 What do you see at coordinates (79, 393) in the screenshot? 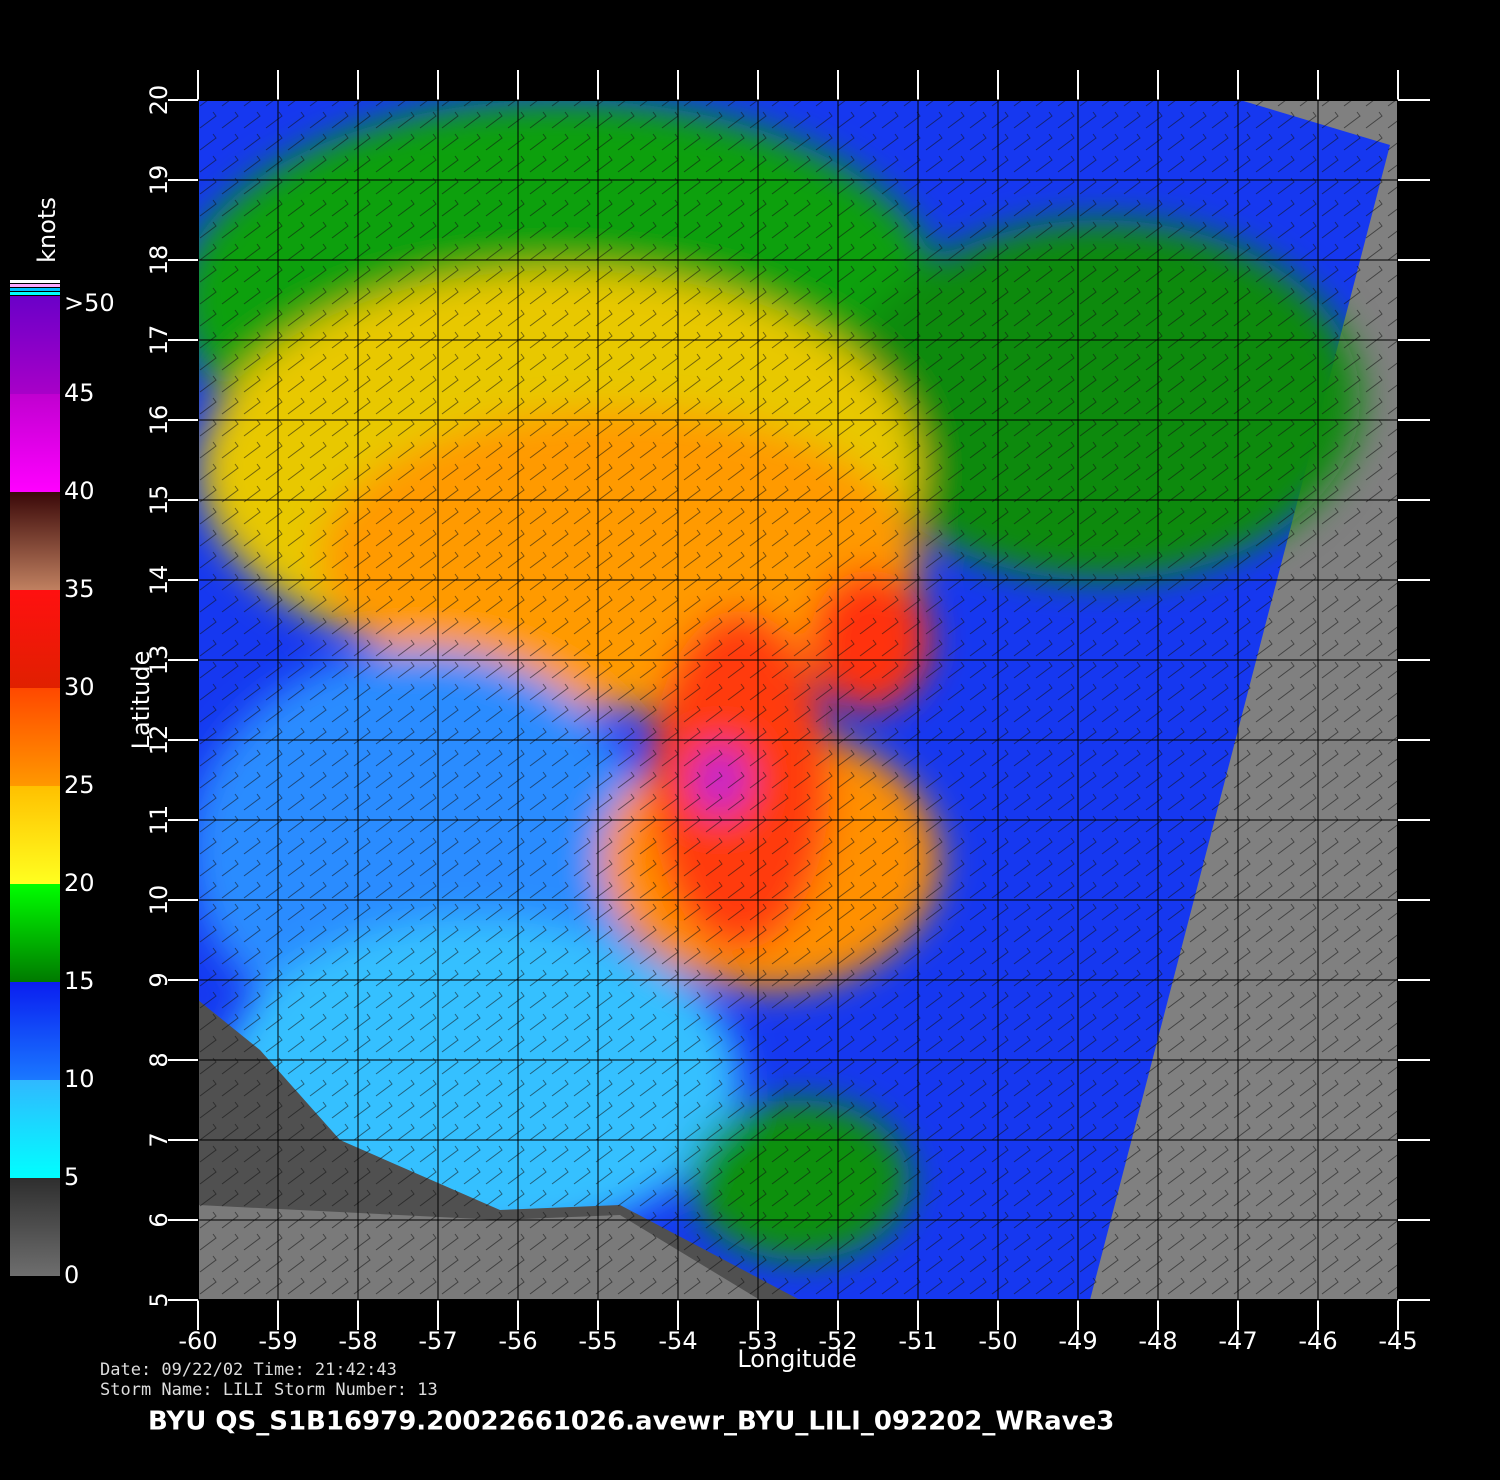
I see `colorbar-tick-label: 45` at bounding box center [79, 393].